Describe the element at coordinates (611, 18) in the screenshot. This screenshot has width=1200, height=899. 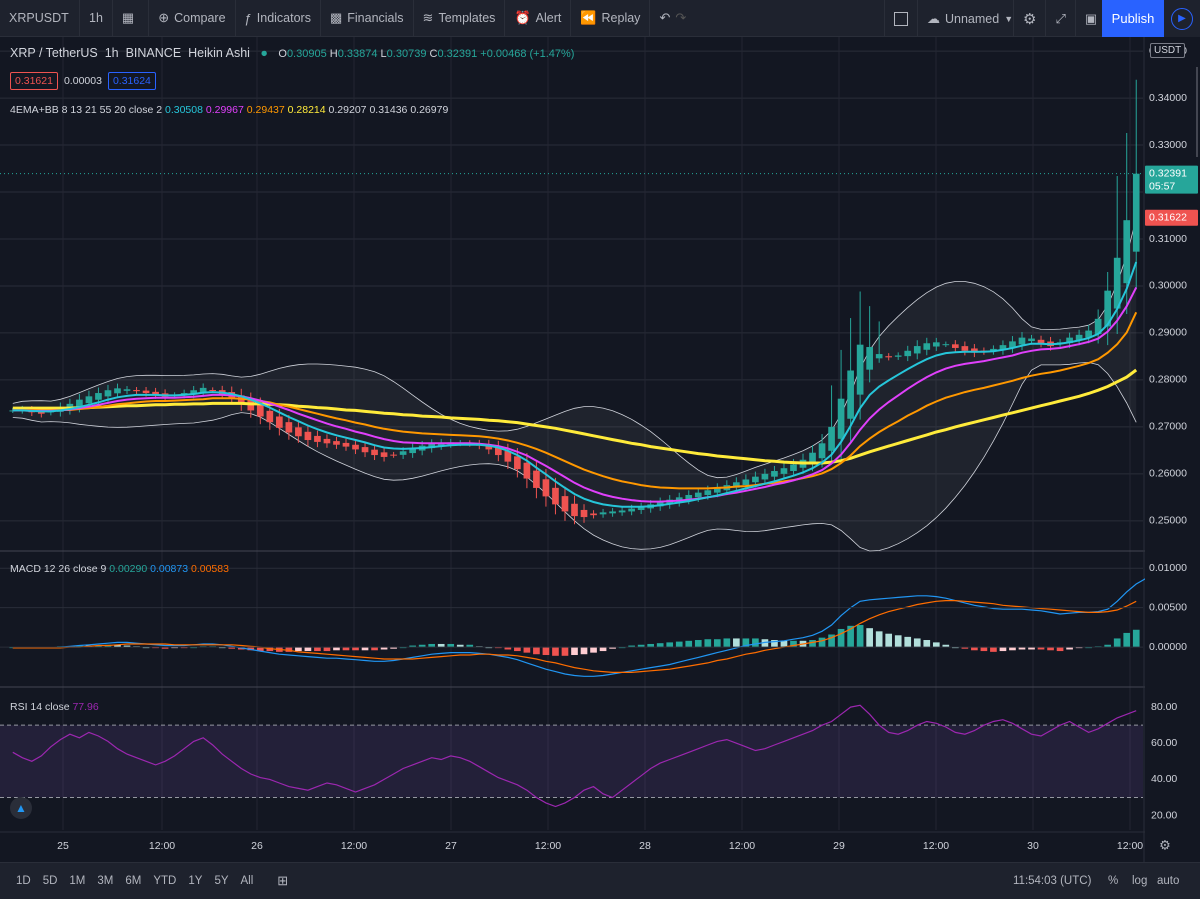
I see `replay-button: ⏪ Replay` at that location.